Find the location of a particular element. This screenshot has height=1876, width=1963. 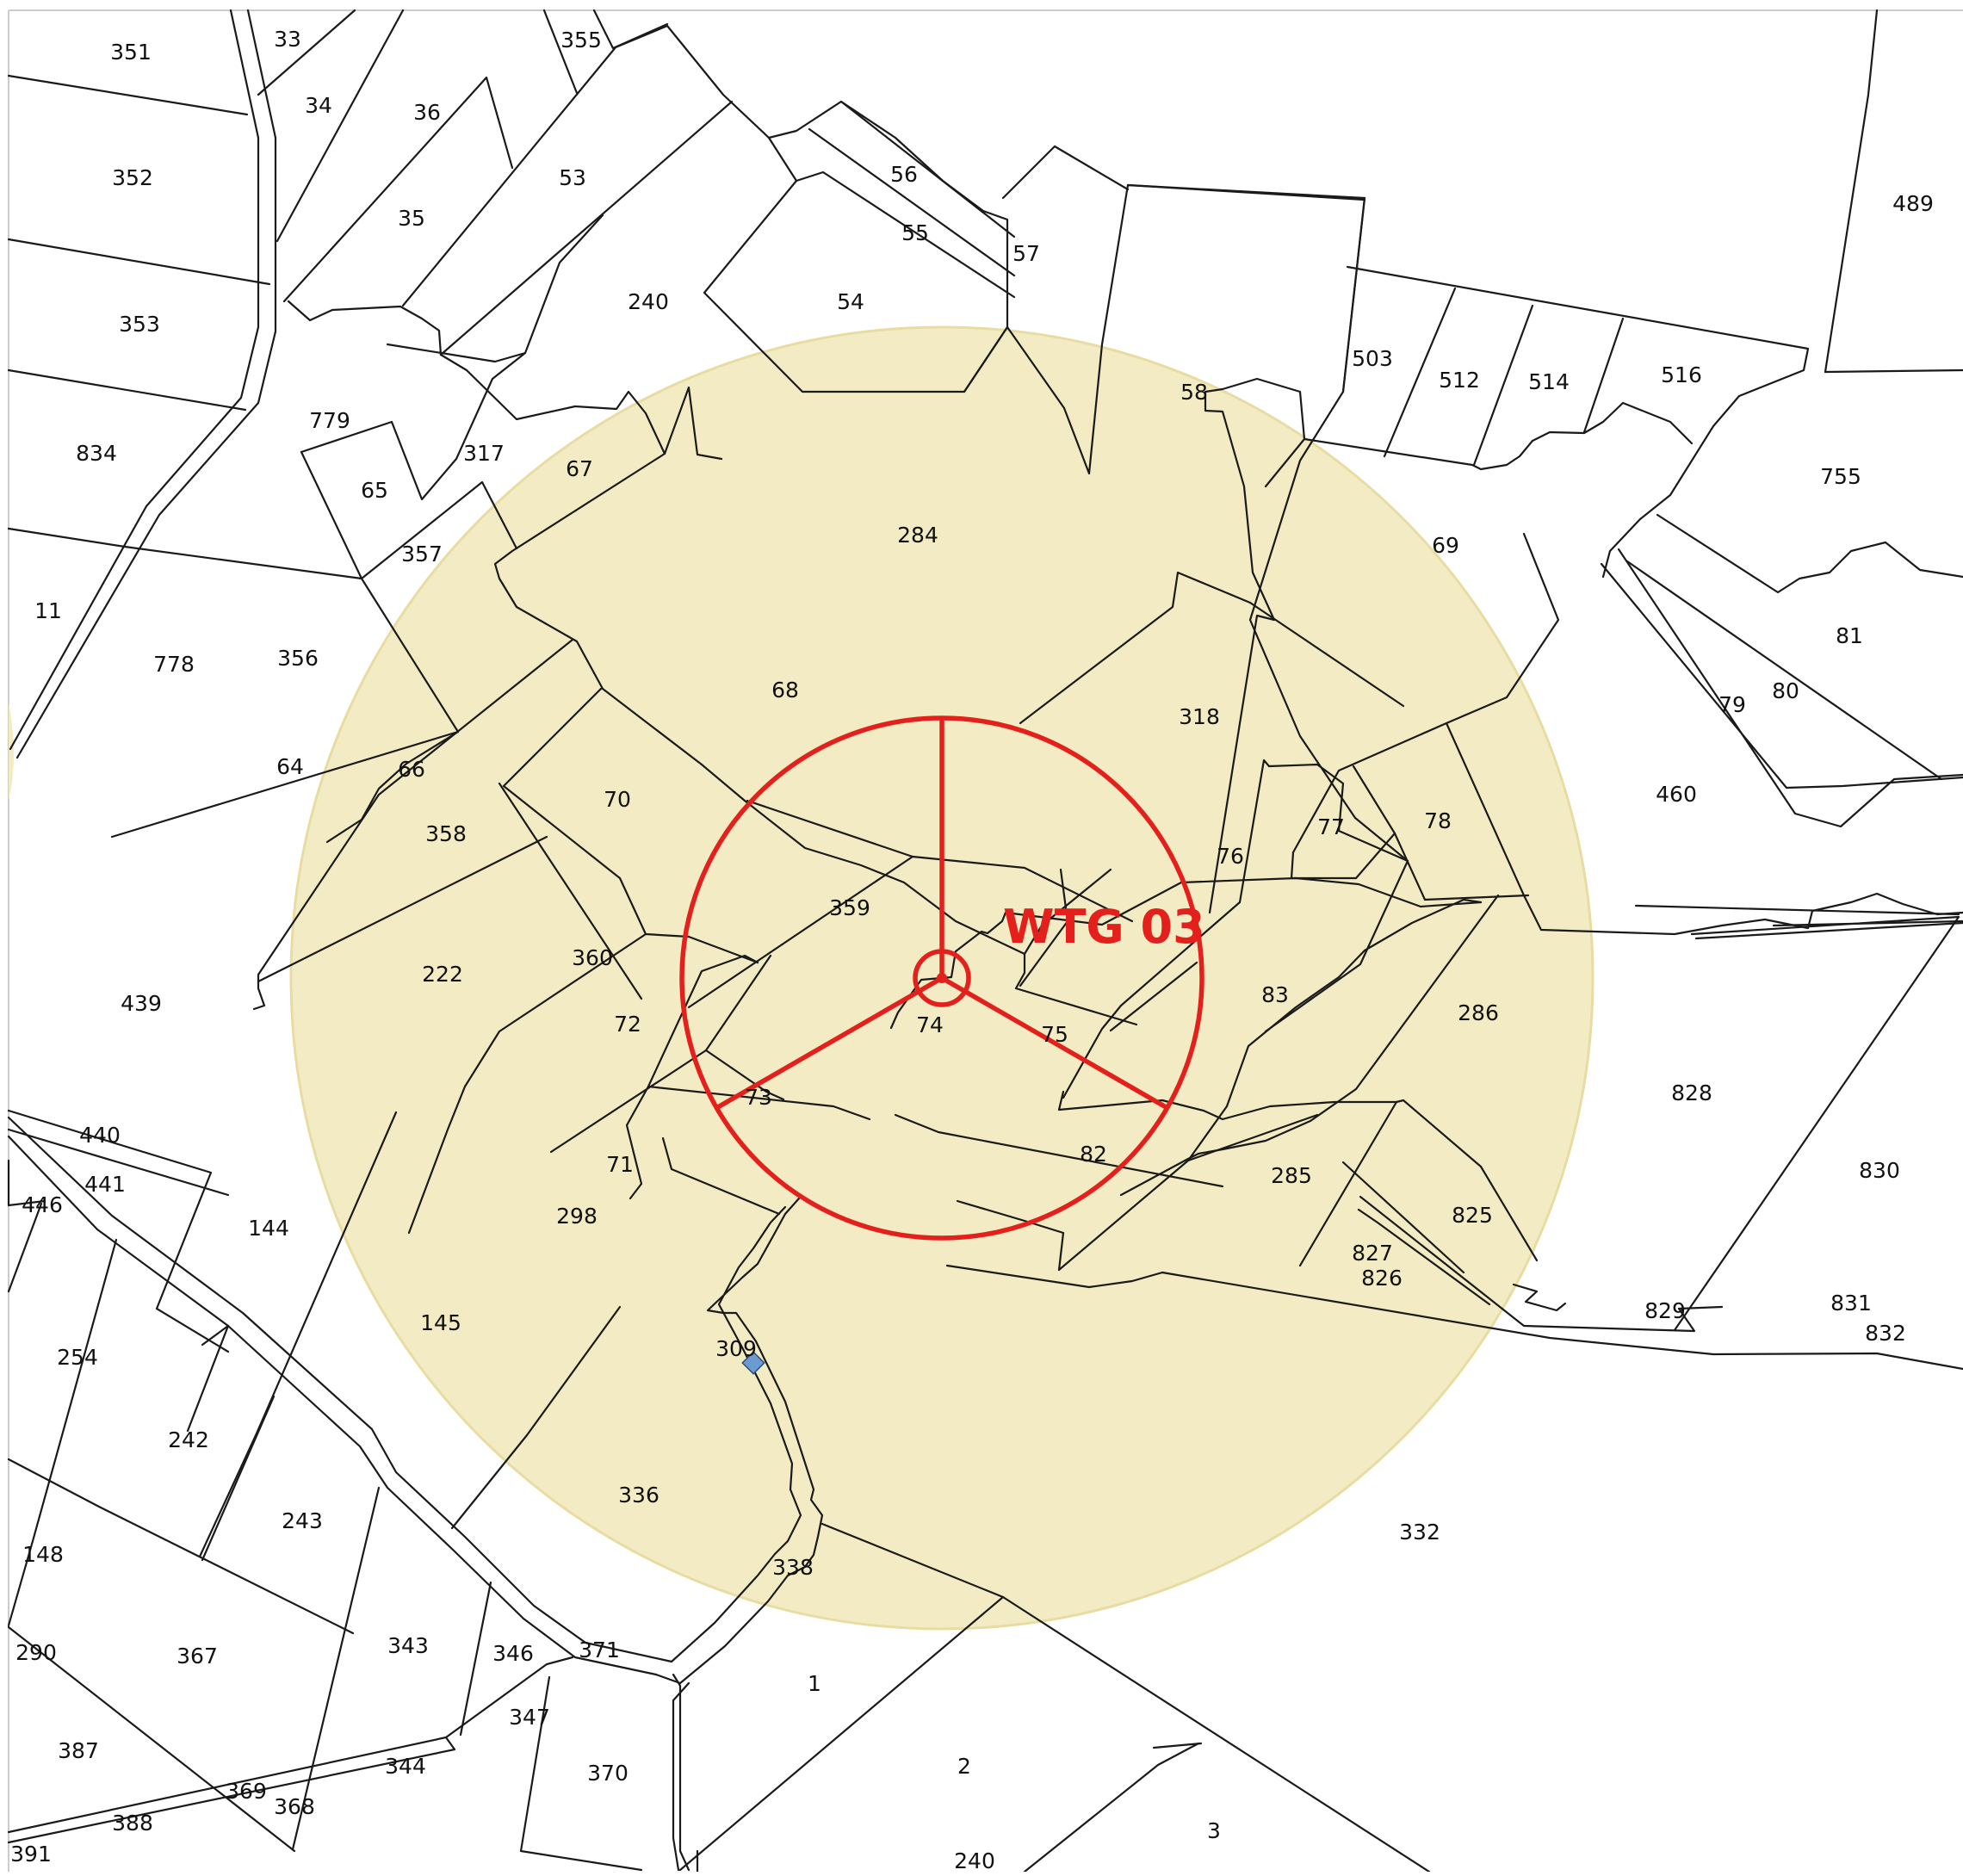

parcel-label: 69 is located at coordinates (1445, 545).